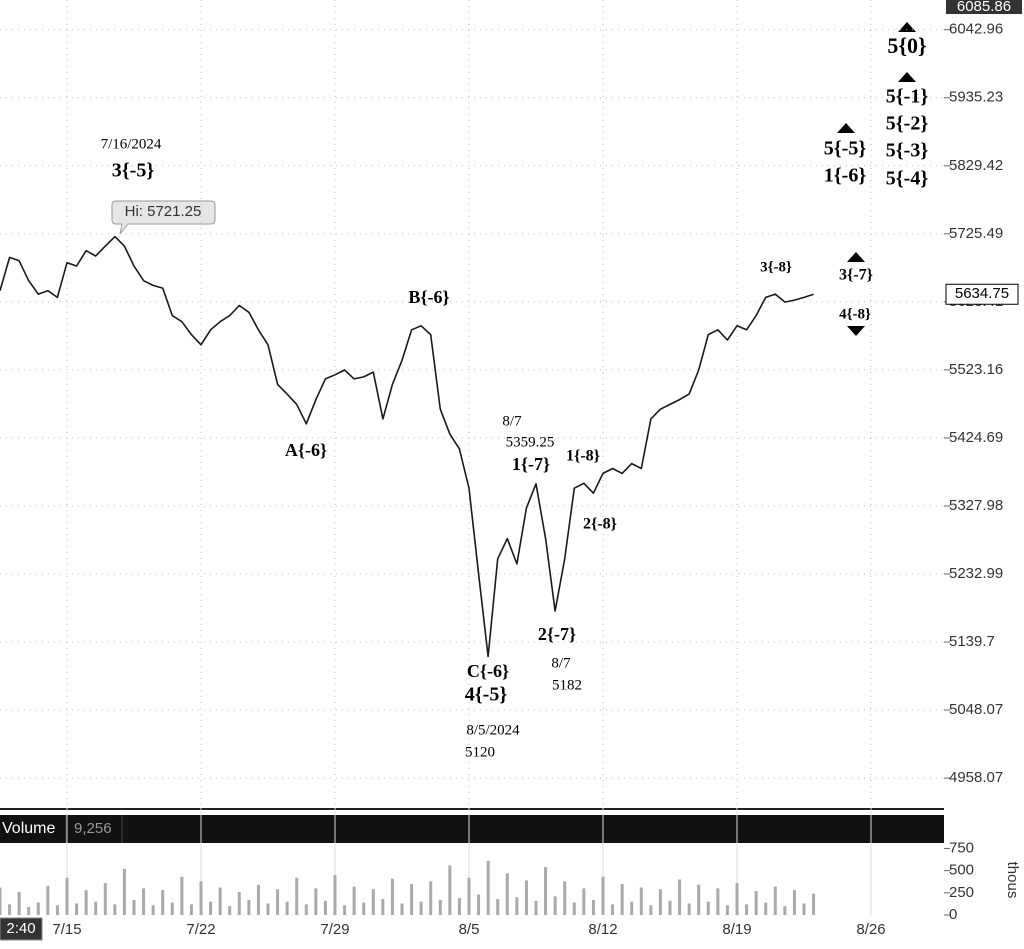 The image size is (1024, 949). Describe the element at coordinates (907, 124) in the screenshot. I see `annotation: 5{-2}` at that location.